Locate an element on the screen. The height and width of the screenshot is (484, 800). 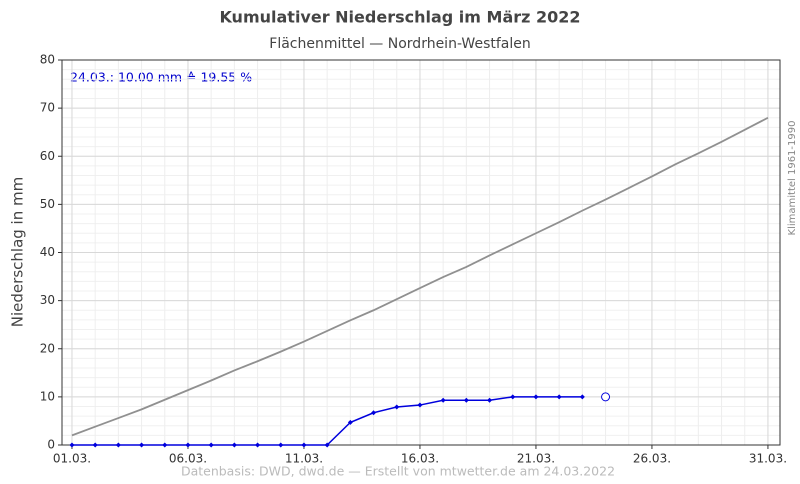
x-tick-label: 26.03. is located at coordinates (652, 459).